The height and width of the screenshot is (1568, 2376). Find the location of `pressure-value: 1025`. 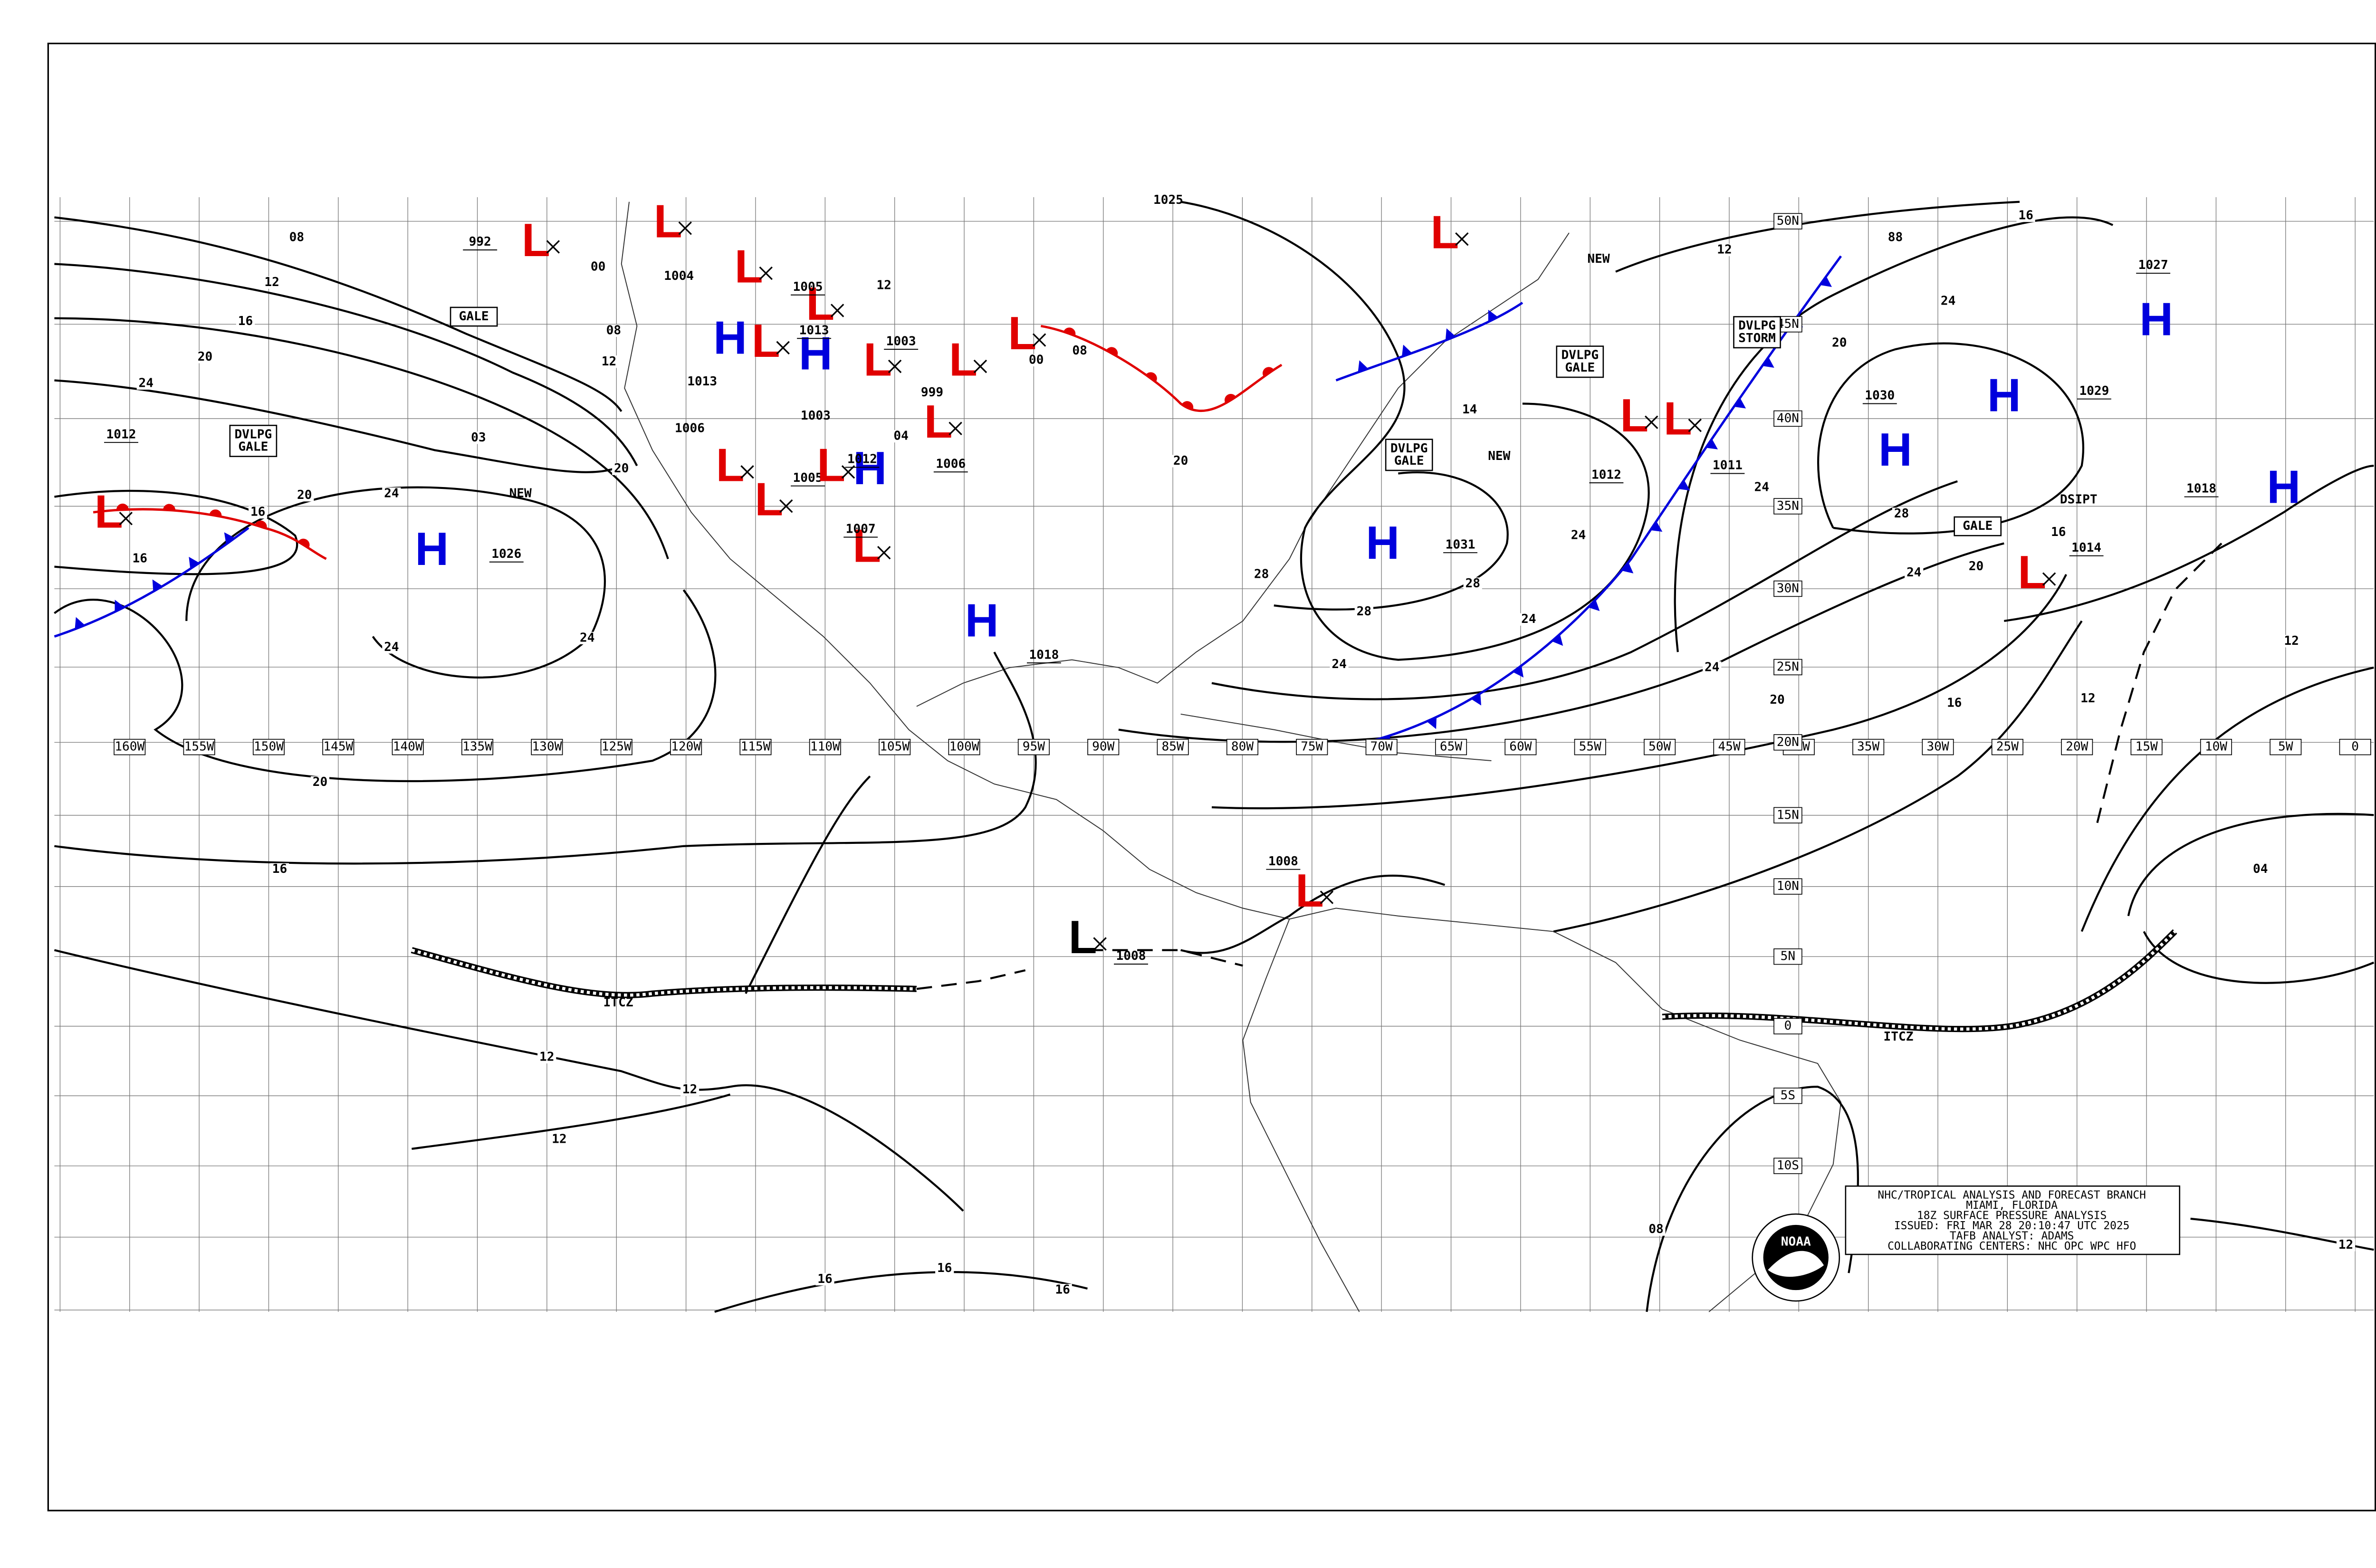

pressure-value: 1025 is located at coordinates (1168, 200).